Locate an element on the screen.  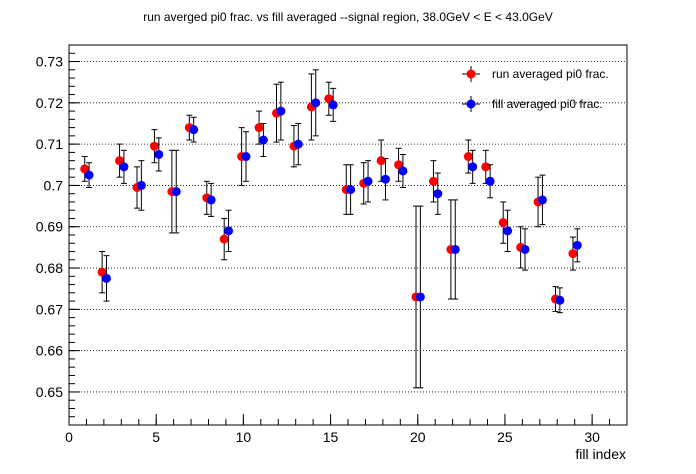
y-tick-label: 0.68 is located at coordinates (49, 268).